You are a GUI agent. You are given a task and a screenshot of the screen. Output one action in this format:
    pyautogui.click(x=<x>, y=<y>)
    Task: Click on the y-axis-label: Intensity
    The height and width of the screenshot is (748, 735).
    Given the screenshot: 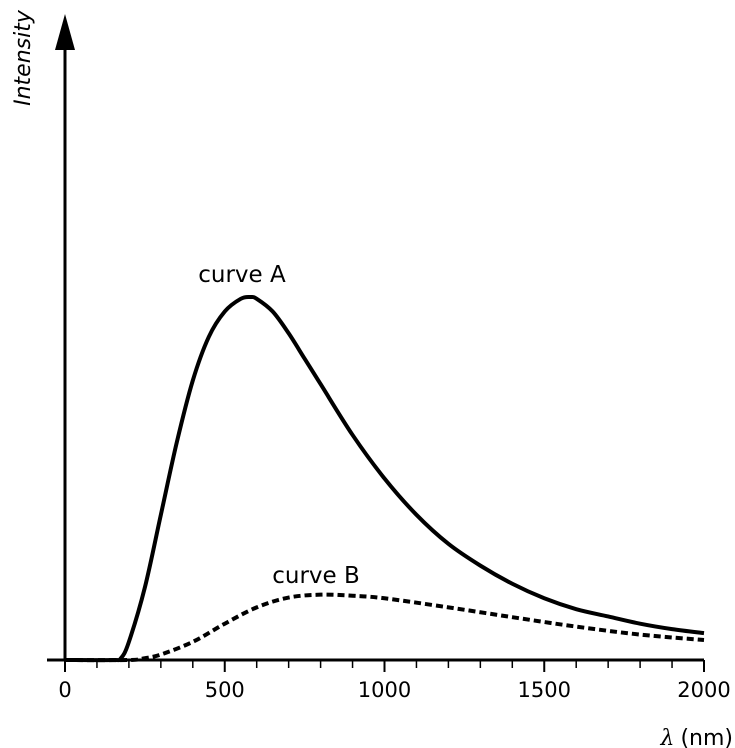 What is the action you would take?
    pyautogui.click(x=23, y=57)
    